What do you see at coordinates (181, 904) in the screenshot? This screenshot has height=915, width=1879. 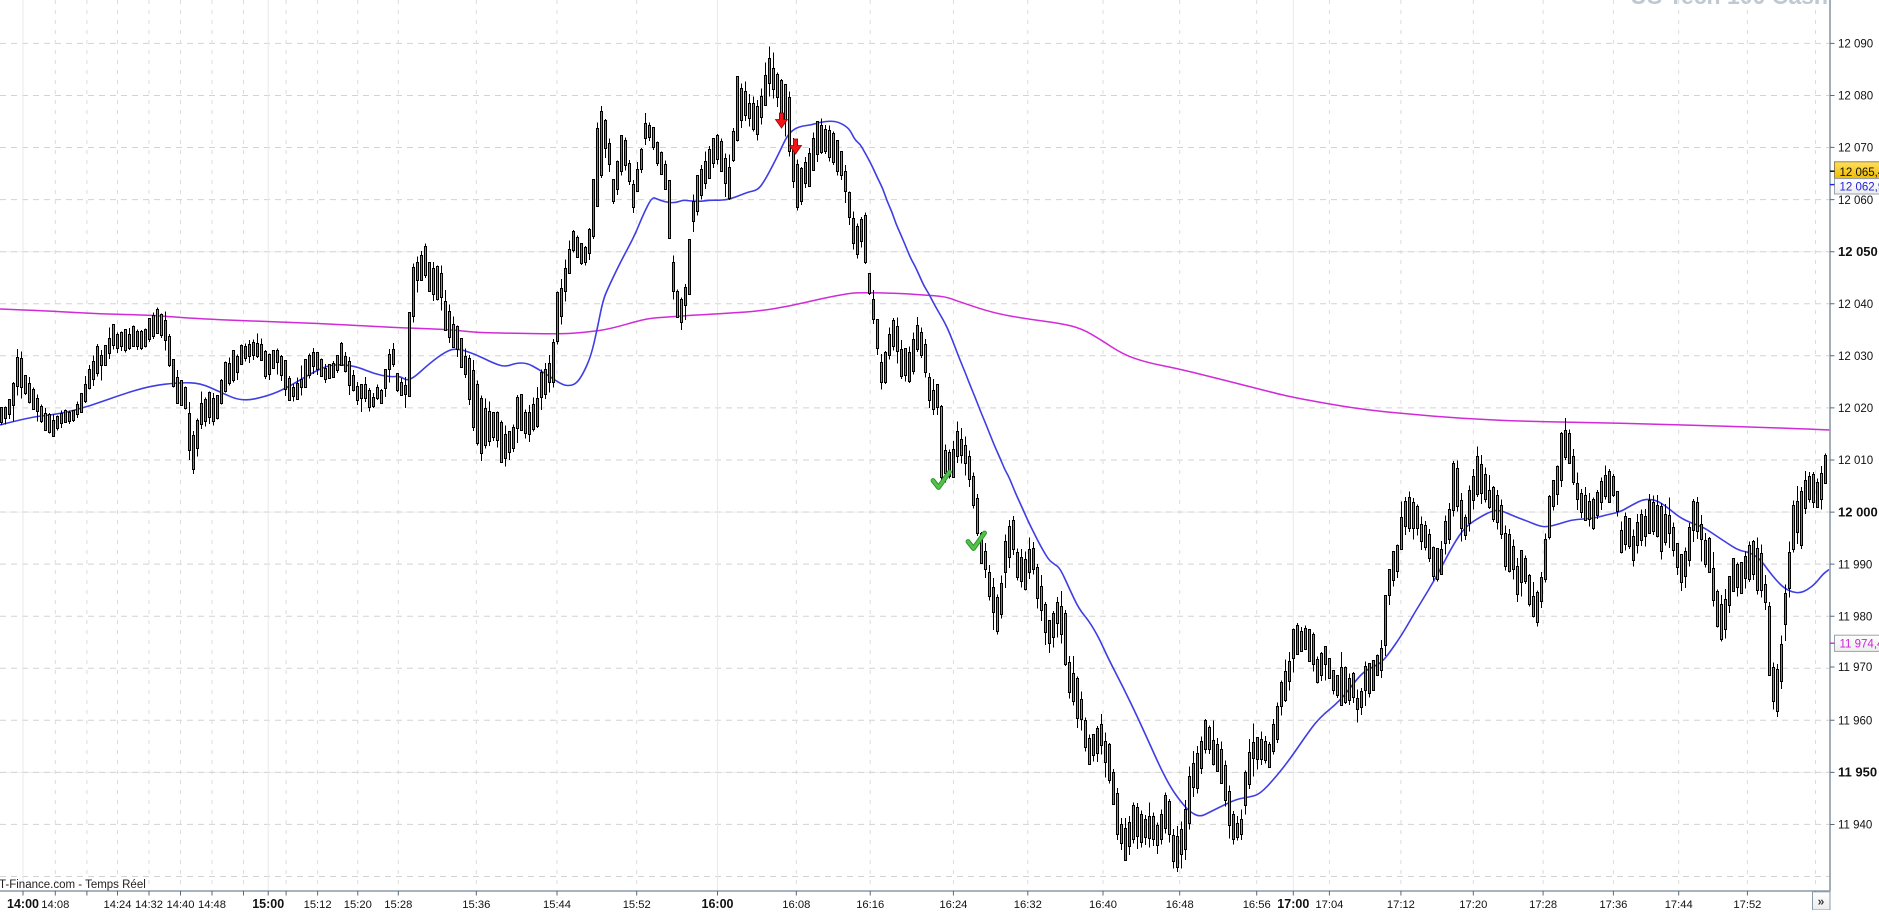 I see `svg-text: 14:40` at bounding box center [181, 904].